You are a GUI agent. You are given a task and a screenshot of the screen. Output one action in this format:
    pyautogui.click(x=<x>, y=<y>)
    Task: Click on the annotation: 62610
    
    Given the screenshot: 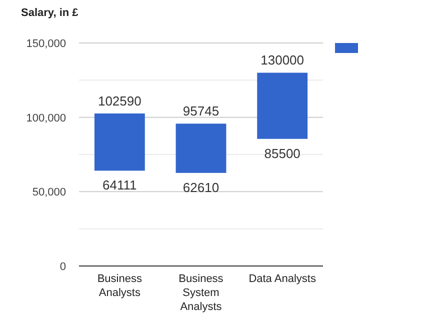 What is the action you would take?
    pyautogui.click(x=201, y=187)
    